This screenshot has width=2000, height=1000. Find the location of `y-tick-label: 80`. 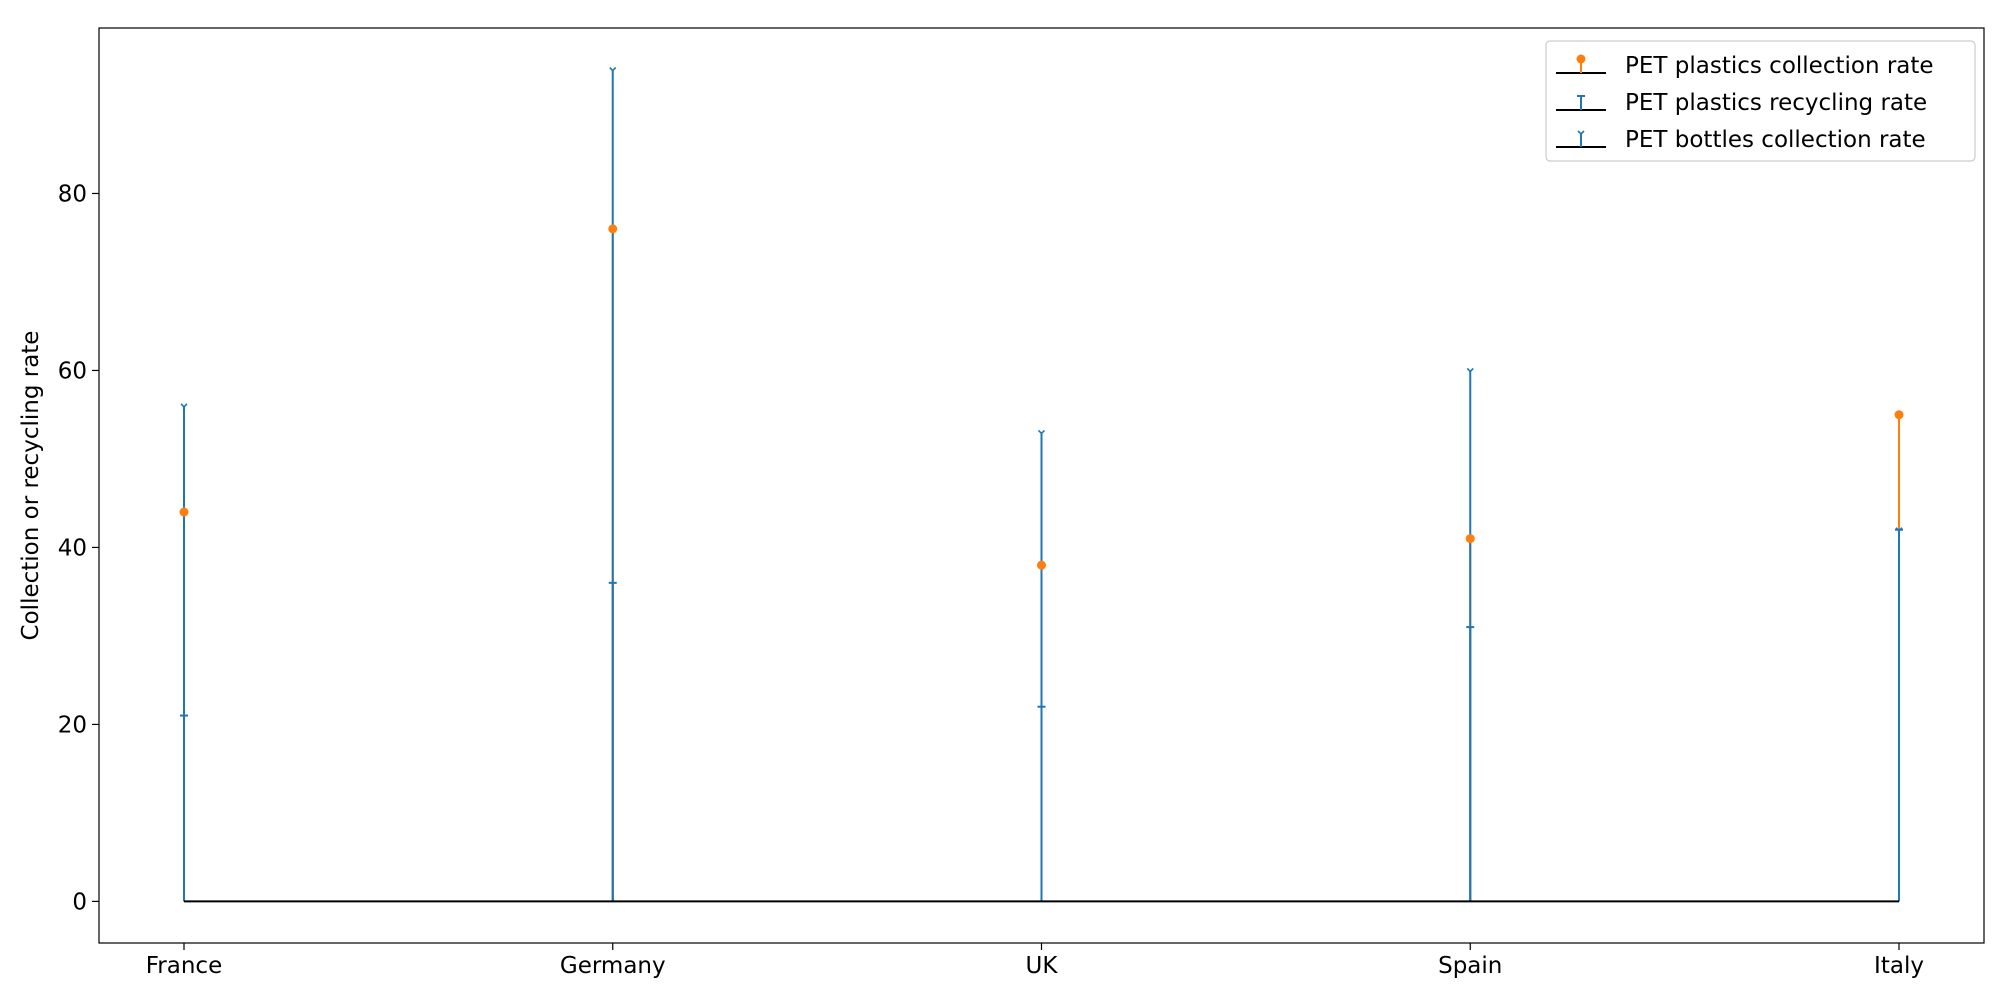

y-tick-label: 80 is located at coordinates (72, 194).